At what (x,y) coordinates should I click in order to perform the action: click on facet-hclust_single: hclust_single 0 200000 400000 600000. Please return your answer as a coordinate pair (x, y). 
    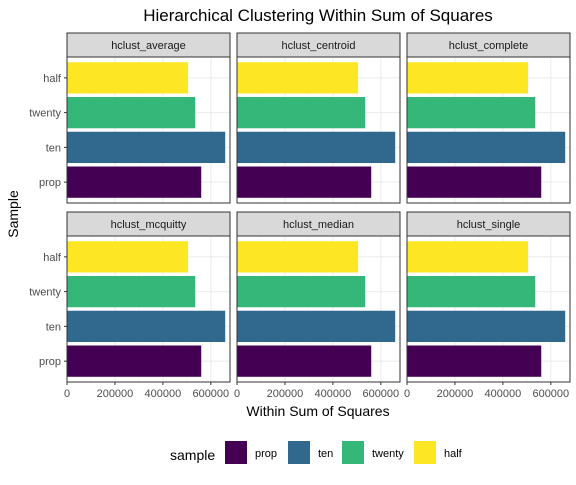
    Looking at the image, I should click on (487, 306).